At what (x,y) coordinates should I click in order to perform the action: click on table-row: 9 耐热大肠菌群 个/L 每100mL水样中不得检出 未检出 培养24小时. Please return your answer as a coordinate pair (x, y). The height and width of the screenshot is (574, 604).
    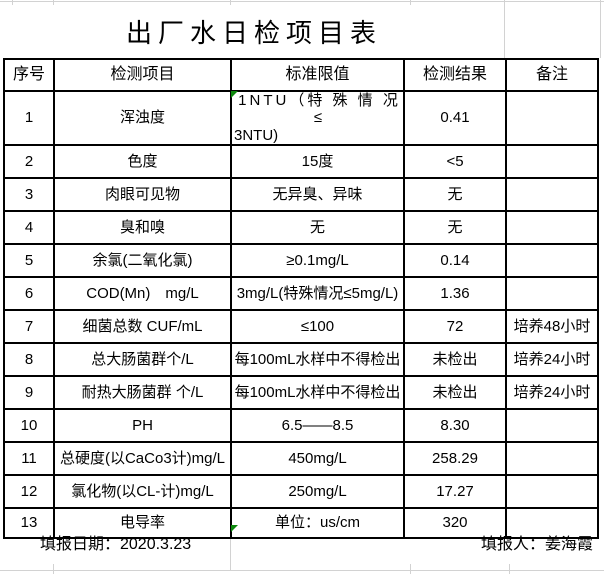
    Looking at the image, I should click on (301, 392).